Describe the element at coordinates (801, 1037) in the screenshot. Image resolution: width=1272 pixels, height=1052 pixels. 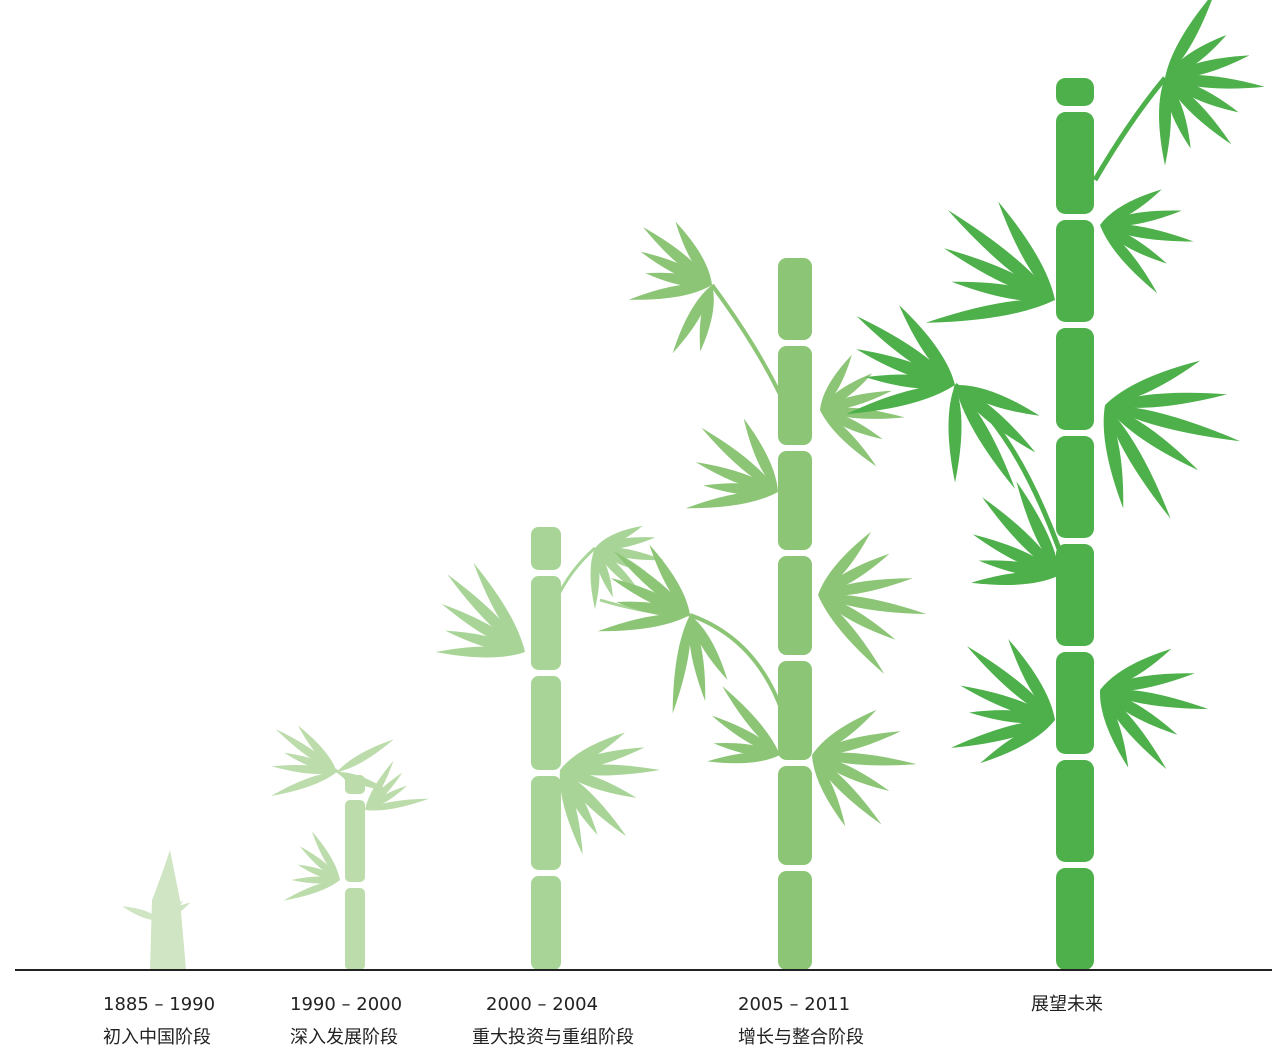
I see `stage-label: 增长与整合阶段` at that location.